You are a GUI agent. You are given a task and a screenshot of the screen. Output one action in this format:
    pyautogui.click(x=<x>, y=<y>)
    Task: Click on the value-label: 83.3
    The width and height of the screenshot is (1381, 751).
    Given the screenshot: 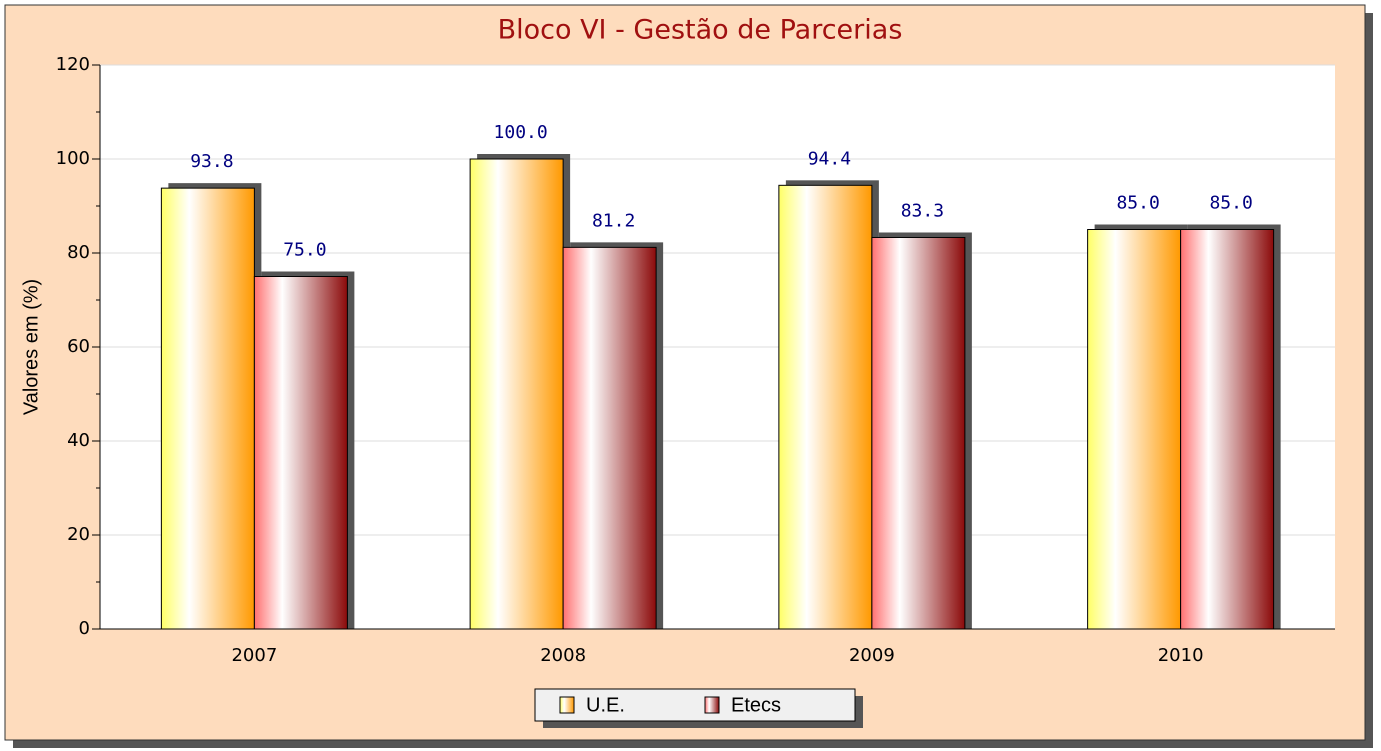 What is the action you would take?
    pyautogui.click(x=922, y=210)
    